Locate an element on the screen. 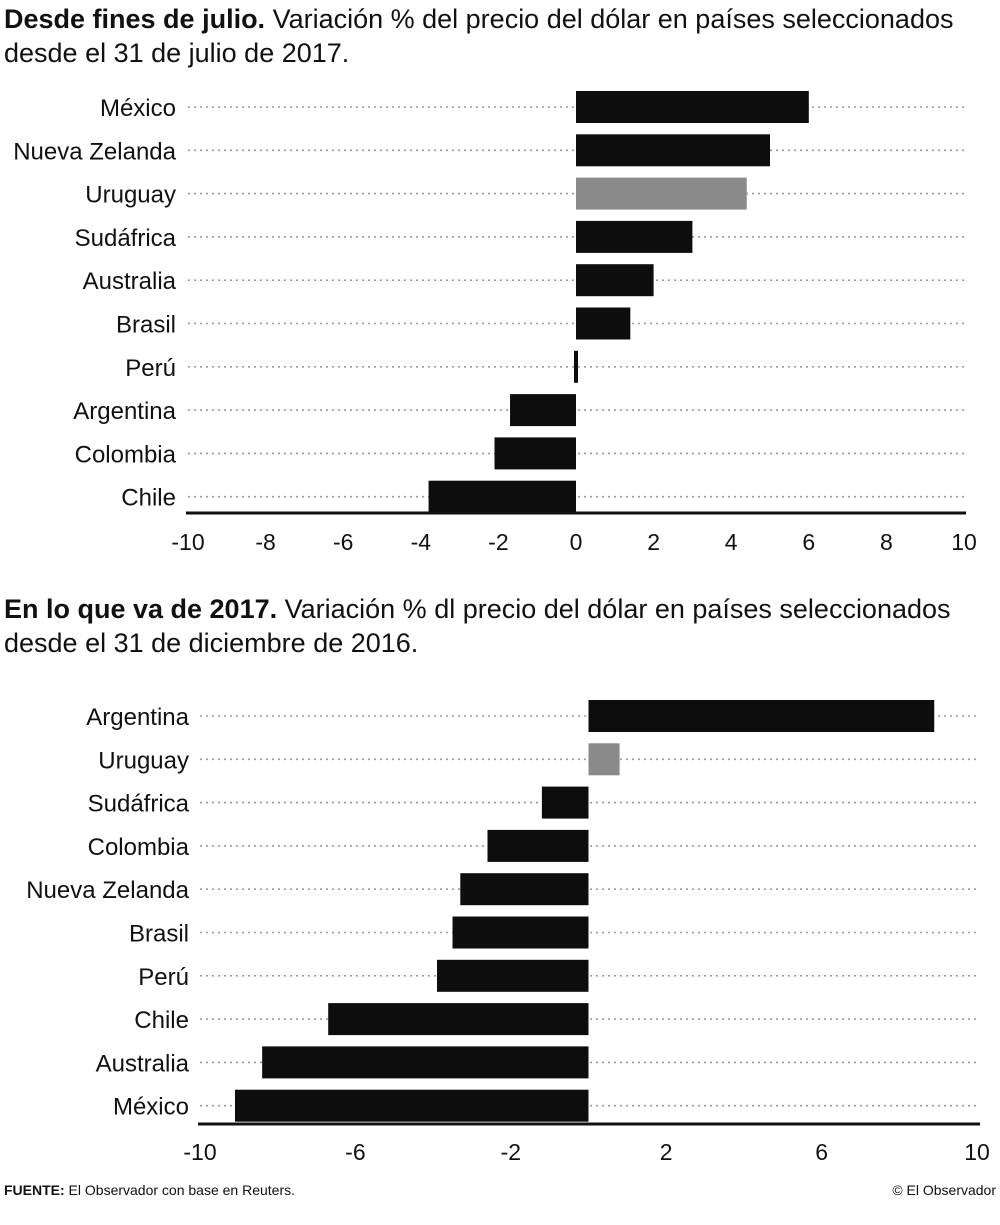 This screenshot has width=1000, height=1225. chart-1-bar-méxico is located at coordinates (692, 107).